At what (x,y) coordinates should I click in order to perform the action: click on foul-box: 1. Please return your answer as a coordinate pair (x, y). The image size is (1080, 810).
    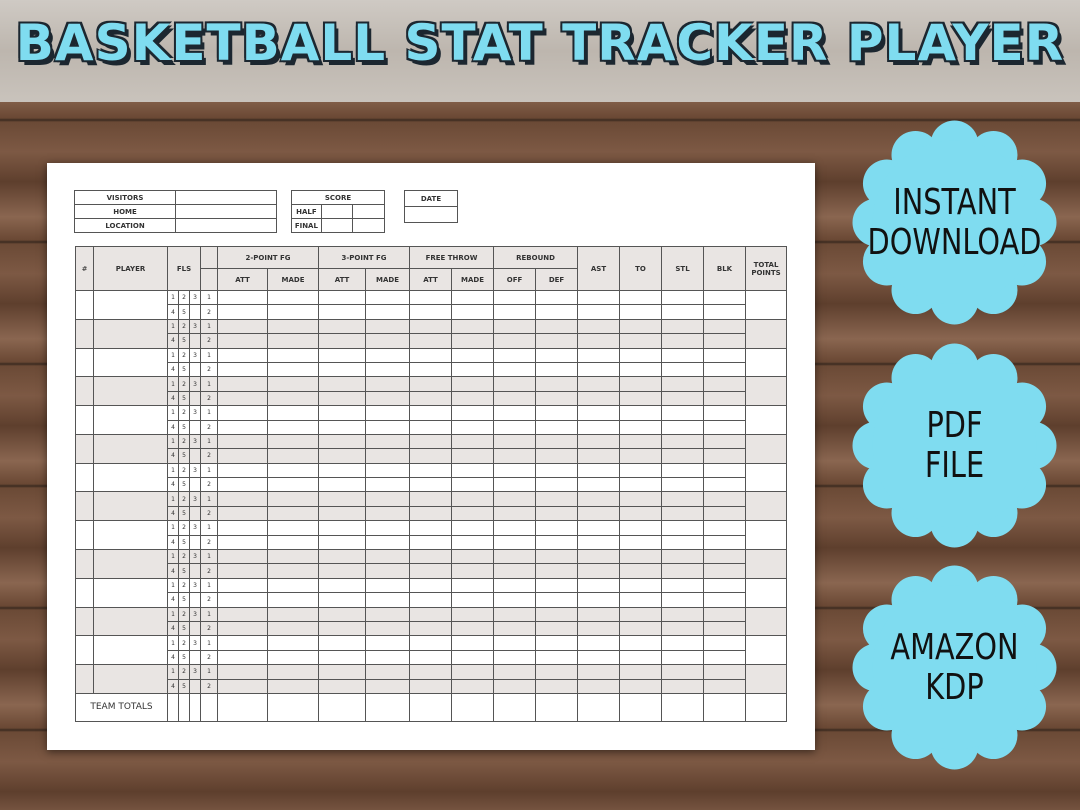
    Looking at the image, I should click on (173, 413).